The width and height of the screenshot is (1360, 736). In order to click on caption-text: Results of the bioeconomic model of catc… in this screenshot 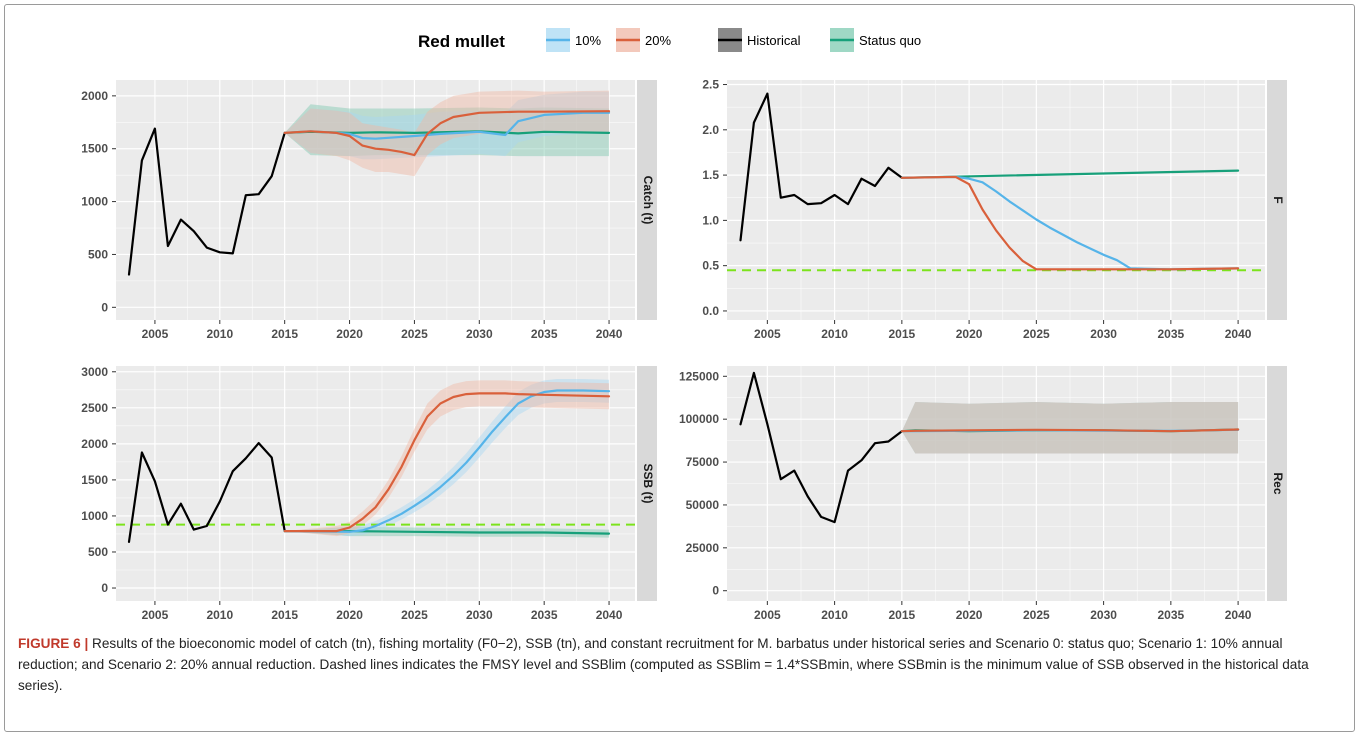, I will do `click(663, 664)`.